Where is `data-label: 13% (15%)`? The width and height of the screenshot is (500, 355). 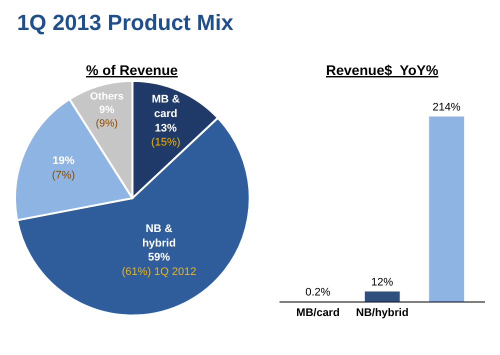 data-label: 13% (15%) is located at coordinates (165, 135).